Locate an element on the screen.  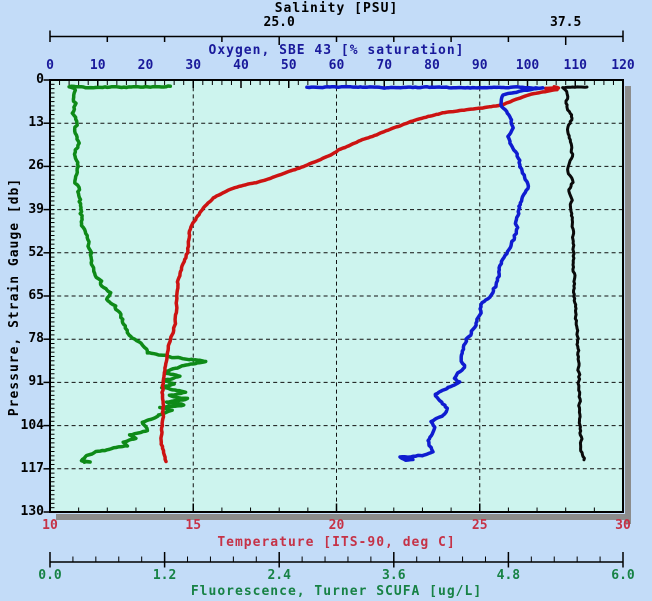
oxygen-tick-label: 70 is located at coordinates (384, 65).